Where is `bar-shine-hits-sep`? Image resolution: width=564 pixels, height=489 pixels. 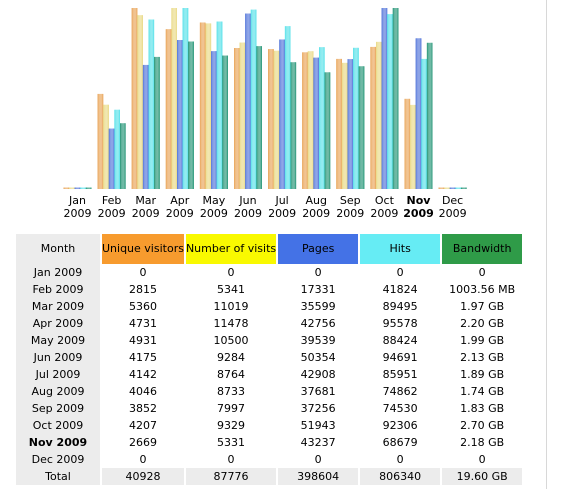 bar-shine-hits-sep is located at coordinates (356, 118).